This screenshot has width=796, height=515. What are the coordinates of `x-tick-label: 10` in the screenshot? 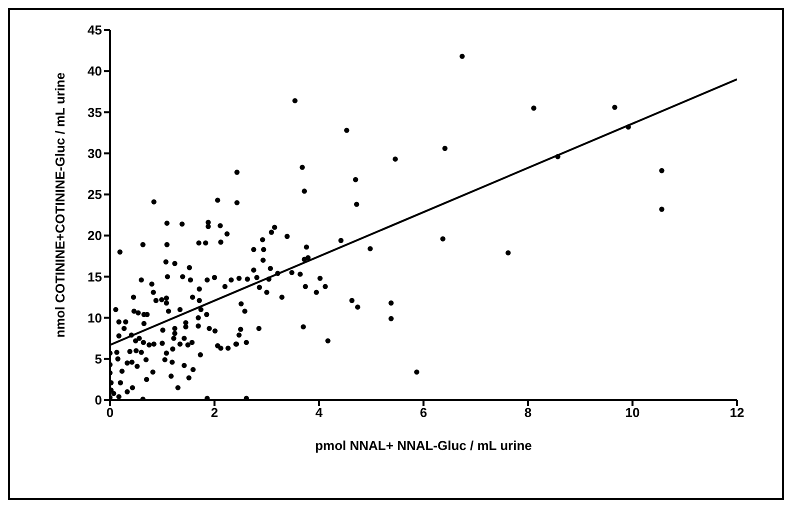 It's located at (632, 412).